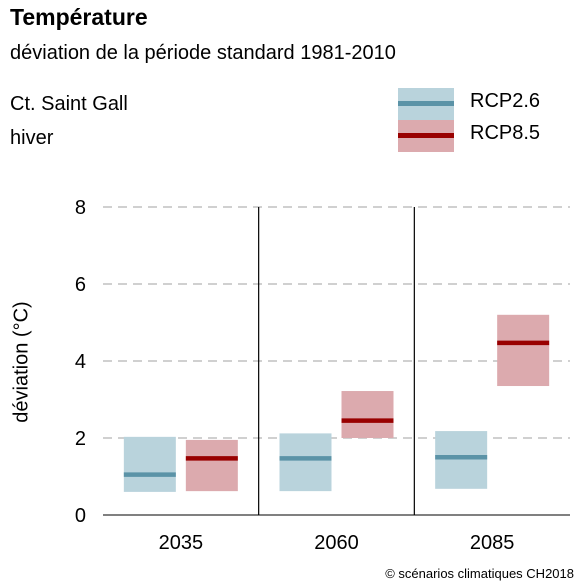 Image resolution: width=584 pixels, height=584 pixels. What do you see at coordinates (80, 516) in the screenshot?
I see `y-tick-label-0: 0` at bounding box center [80, 516].